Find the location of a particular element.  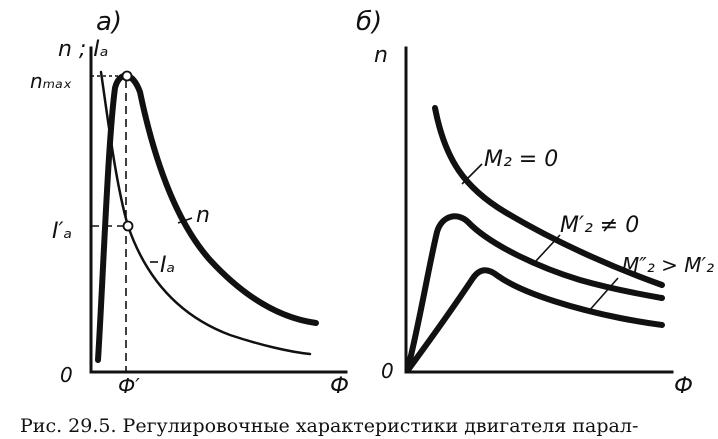

curve-m2-double-prime-leader-line is located at coordinates (603, 295).